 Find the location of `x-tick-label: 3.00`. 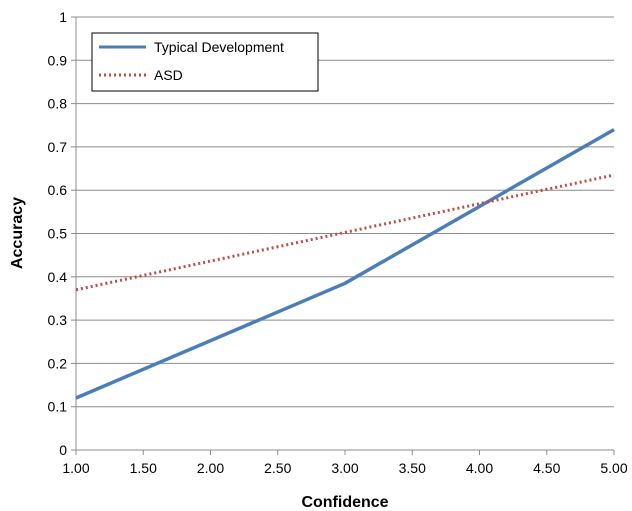

x-tick-label: 3.00 is located at coordinates (344, 468).